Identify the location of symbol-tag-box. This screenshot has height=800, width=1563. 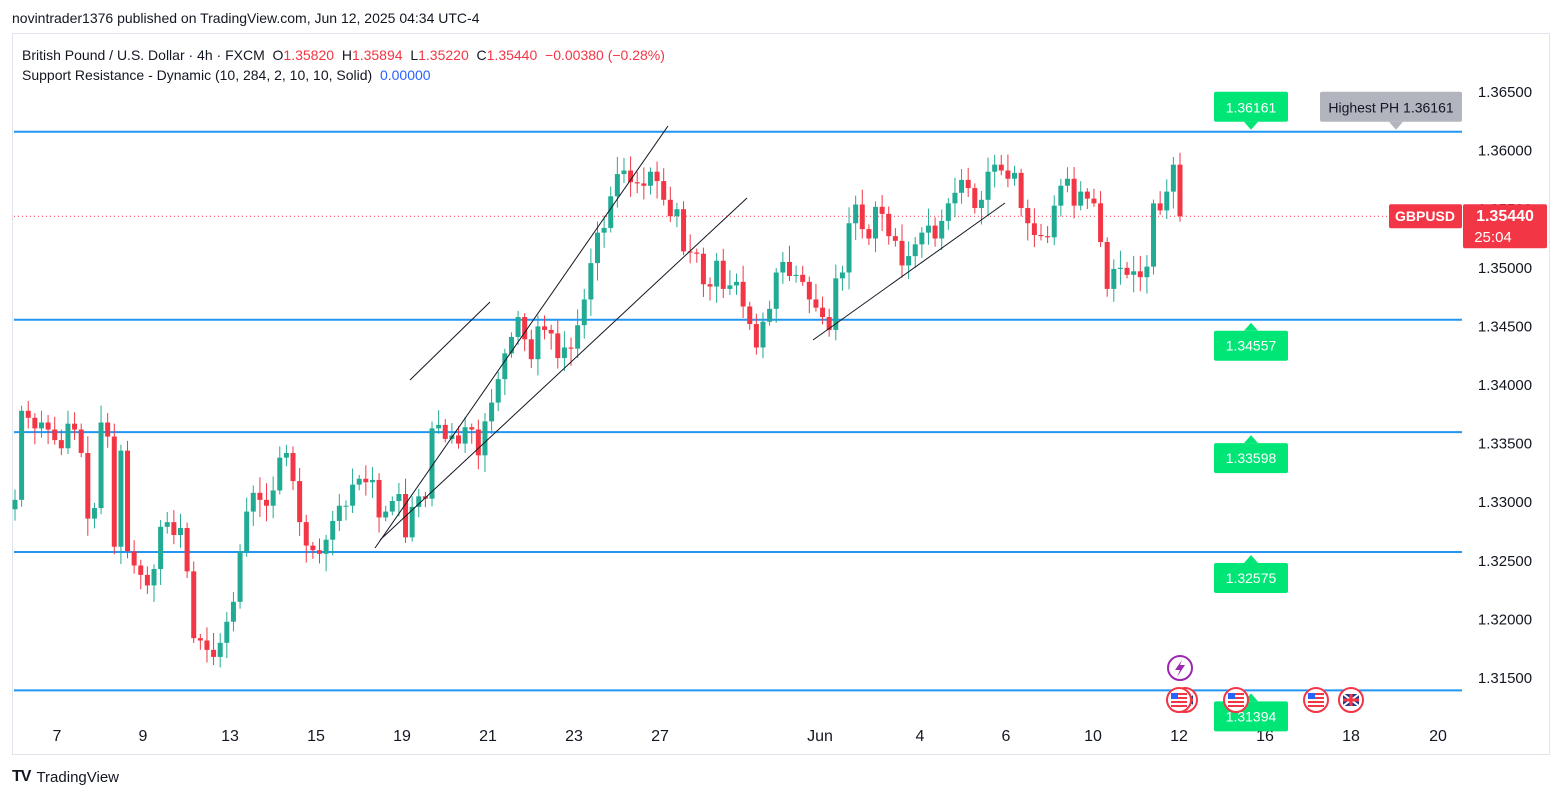
(1425, 216).